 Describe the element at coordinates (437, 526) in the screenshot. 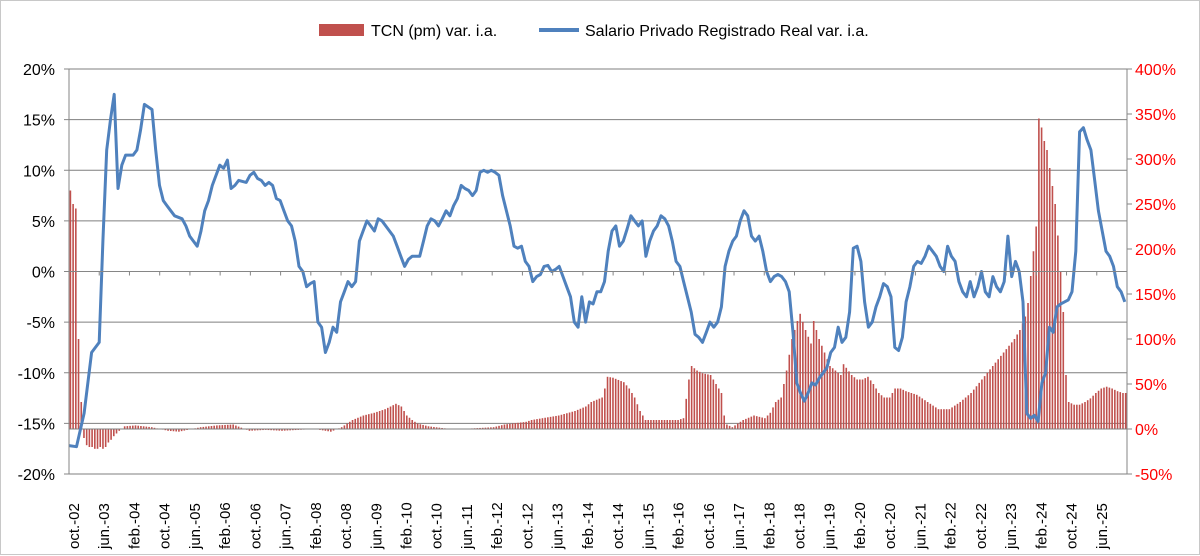

I see `x-tick-label: oct.-10` at that location.